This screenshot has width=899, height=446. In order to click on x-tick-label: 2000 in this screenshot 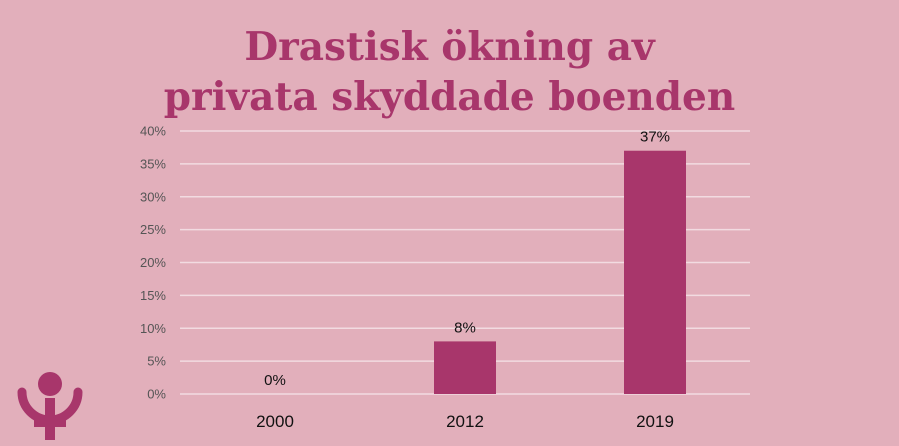, I will do `click(275, 421)`.